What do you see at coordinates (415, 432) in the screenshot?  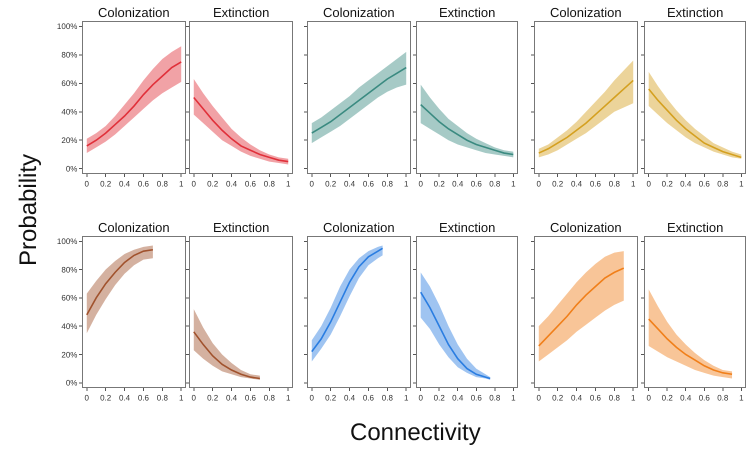 I see `x-axis-title: Connectivity` at bounding box center [415, 432].